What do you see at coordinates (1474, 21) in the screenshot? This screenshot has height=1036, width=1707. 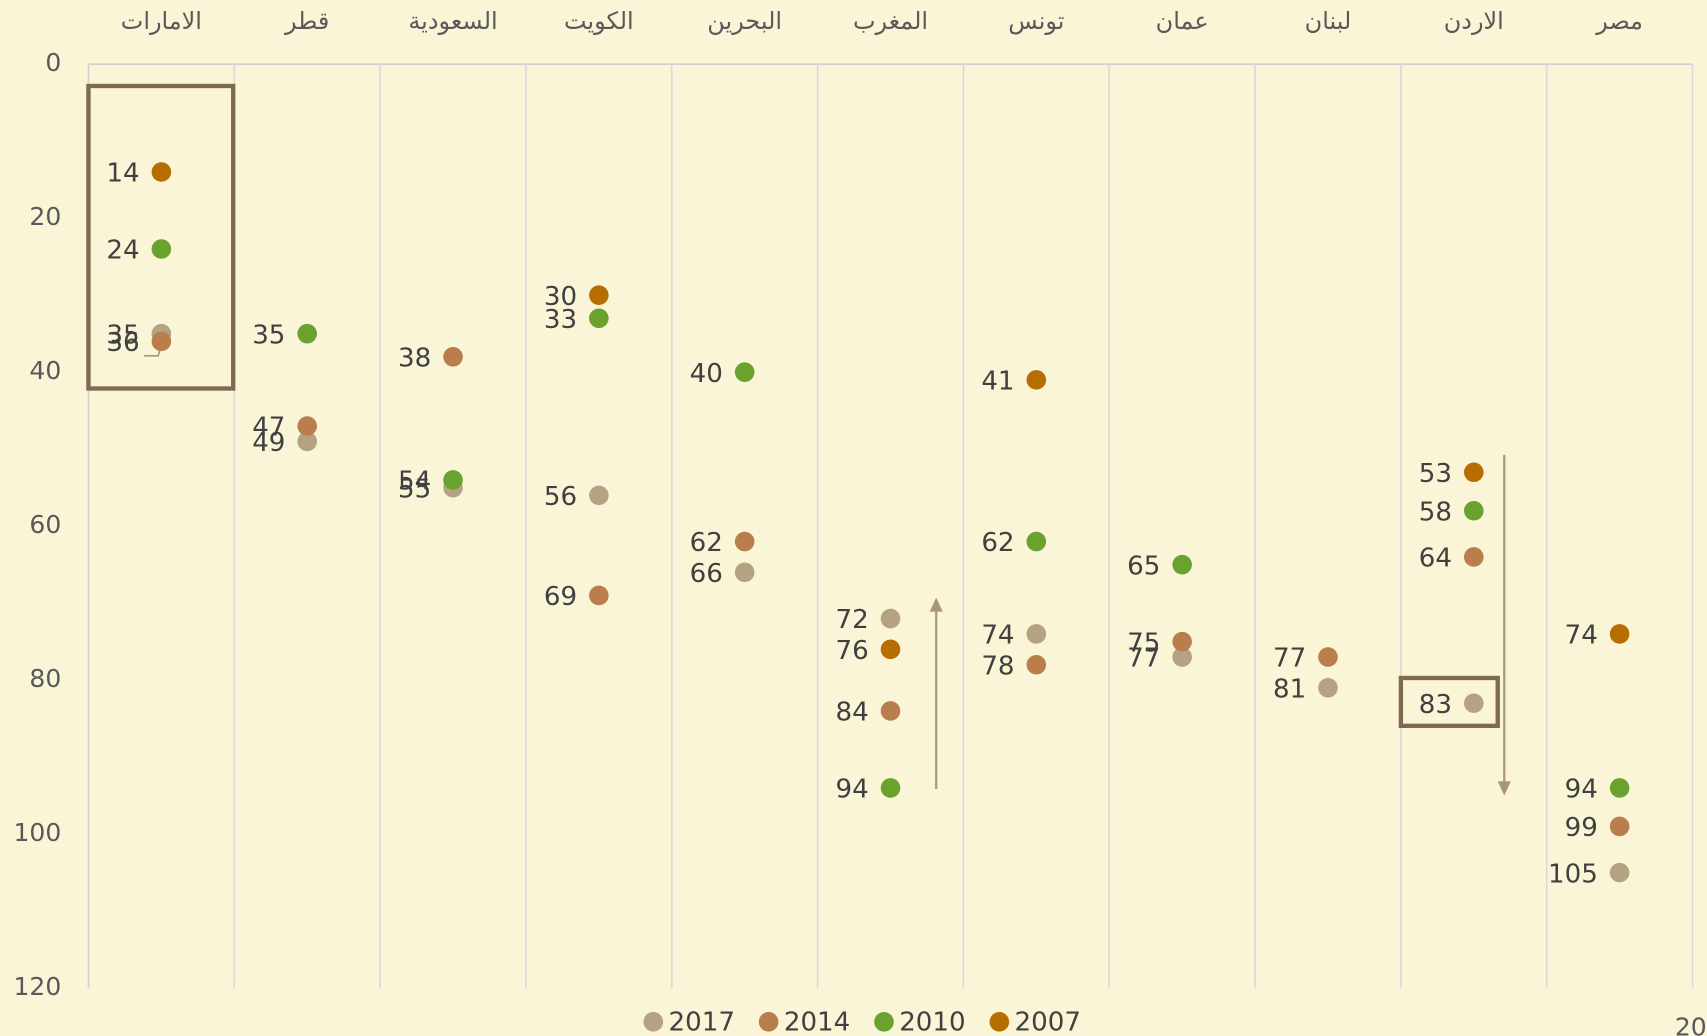 I see `x-tick-label: الاردن` at bounding box center [1474, 21].